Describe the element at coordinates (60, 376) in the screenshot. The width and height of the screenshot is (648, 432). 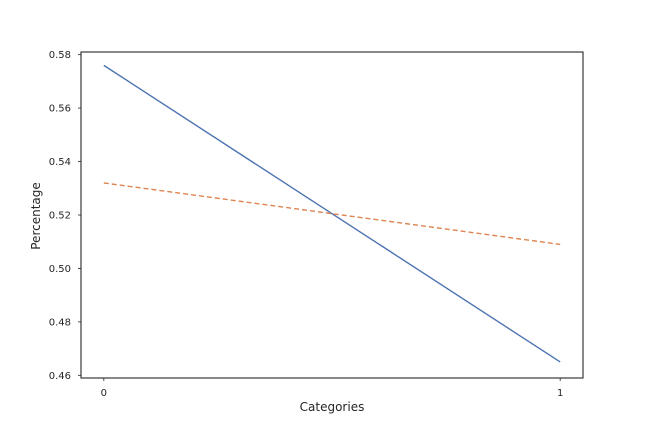
I see `y-tick-label: 0.46` at that location.